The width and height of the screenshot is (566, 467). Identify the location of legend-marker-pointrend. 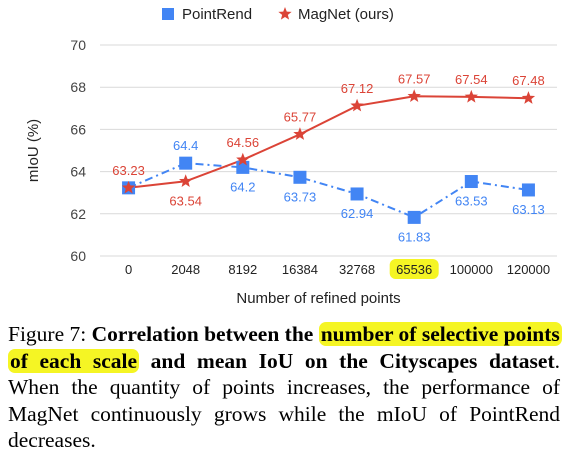
(168, 14).